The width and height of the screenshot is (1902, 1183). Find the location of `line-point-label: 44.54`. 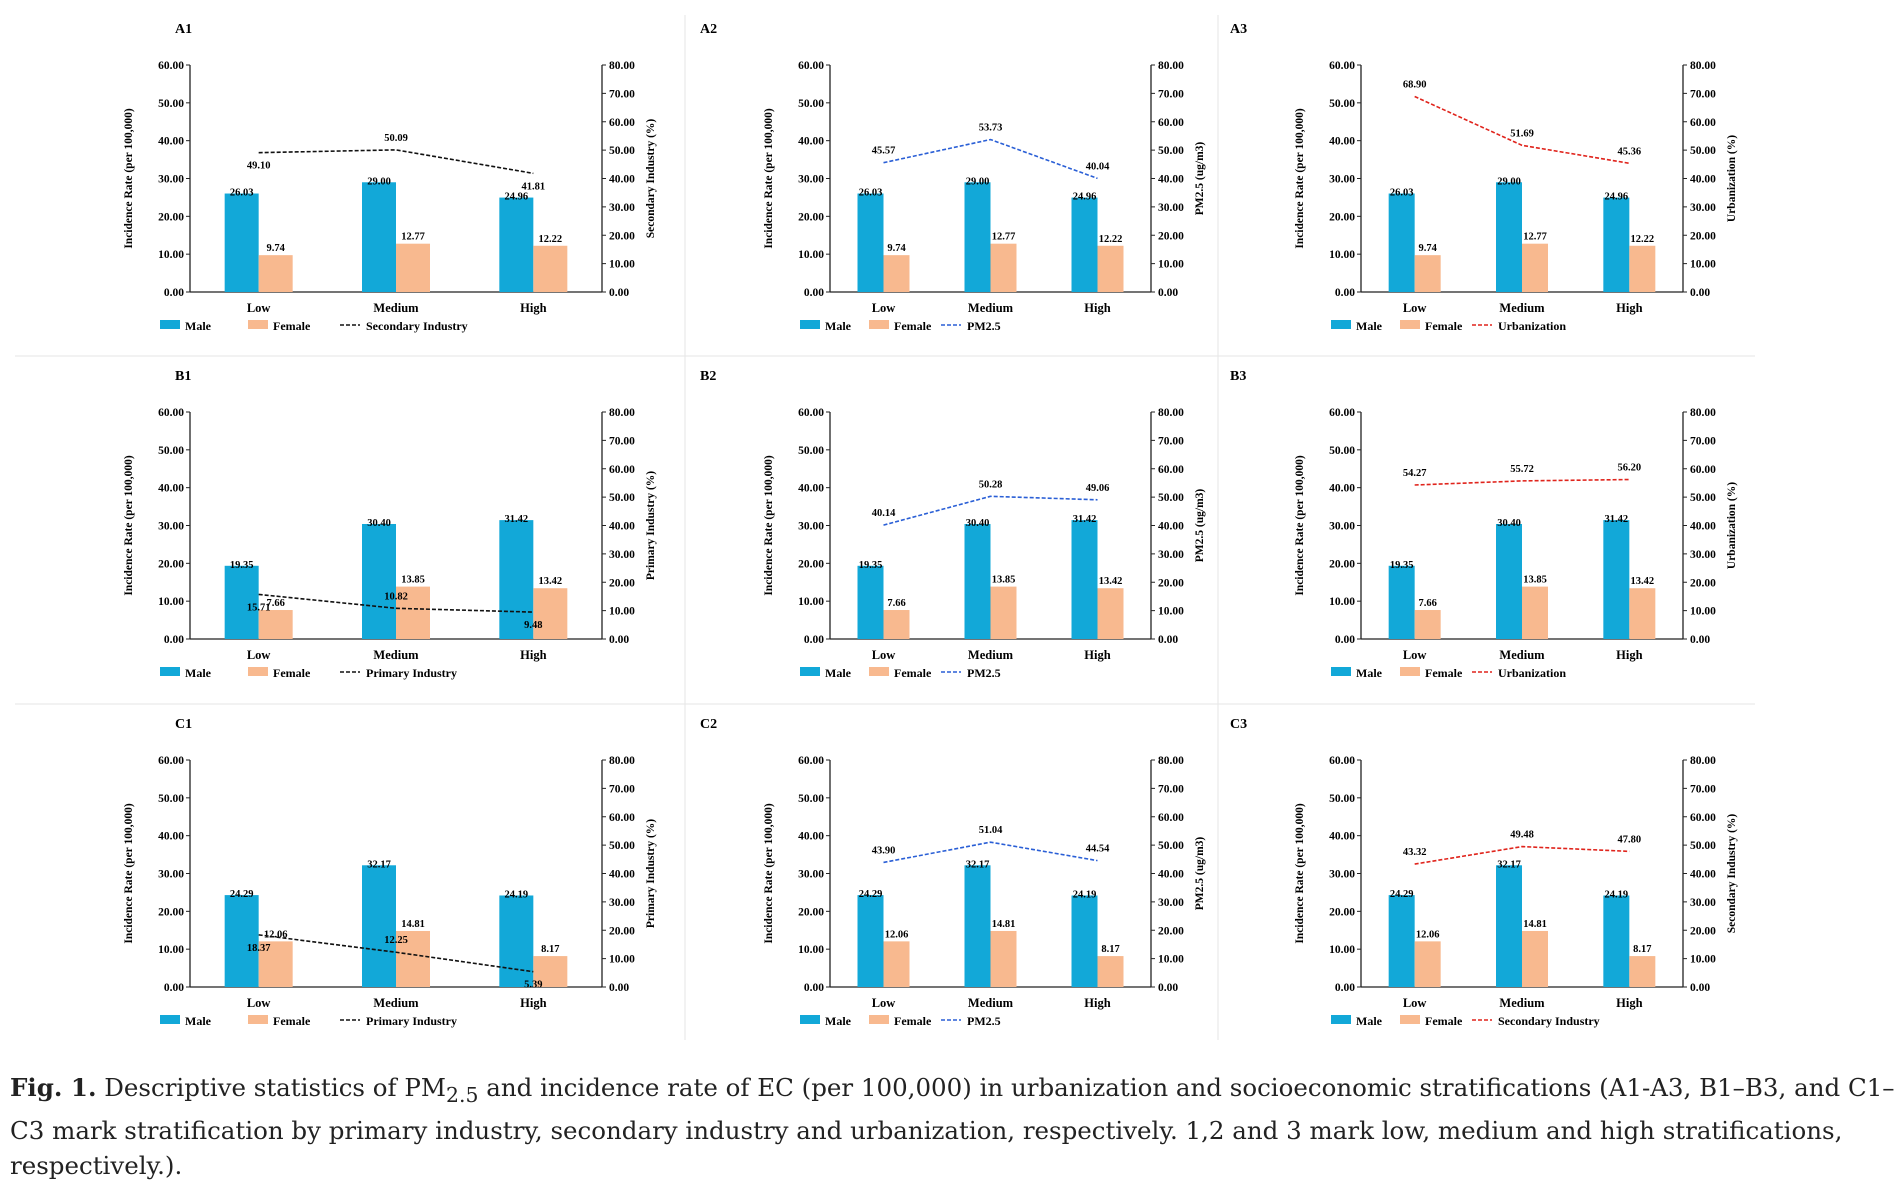

line-point-label: 44.54 is located at coordinates (1098, 849).